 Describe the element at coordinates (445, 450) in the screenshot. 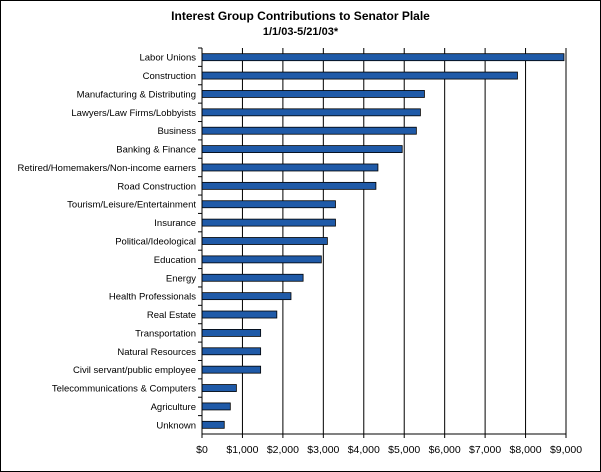

I see `x-tick-label: $6,000` at that location.